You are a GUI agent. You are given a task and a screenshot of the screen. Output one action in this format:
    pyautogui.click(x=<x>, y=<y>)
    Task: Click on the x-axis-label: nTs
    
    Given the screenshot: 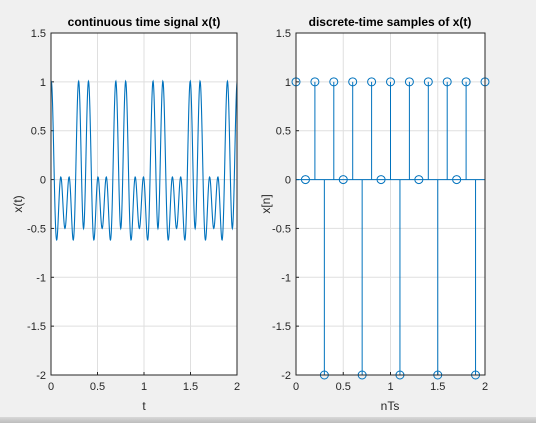 What is the action you would take?
    pyautogui.click(x=390, y=406)
    